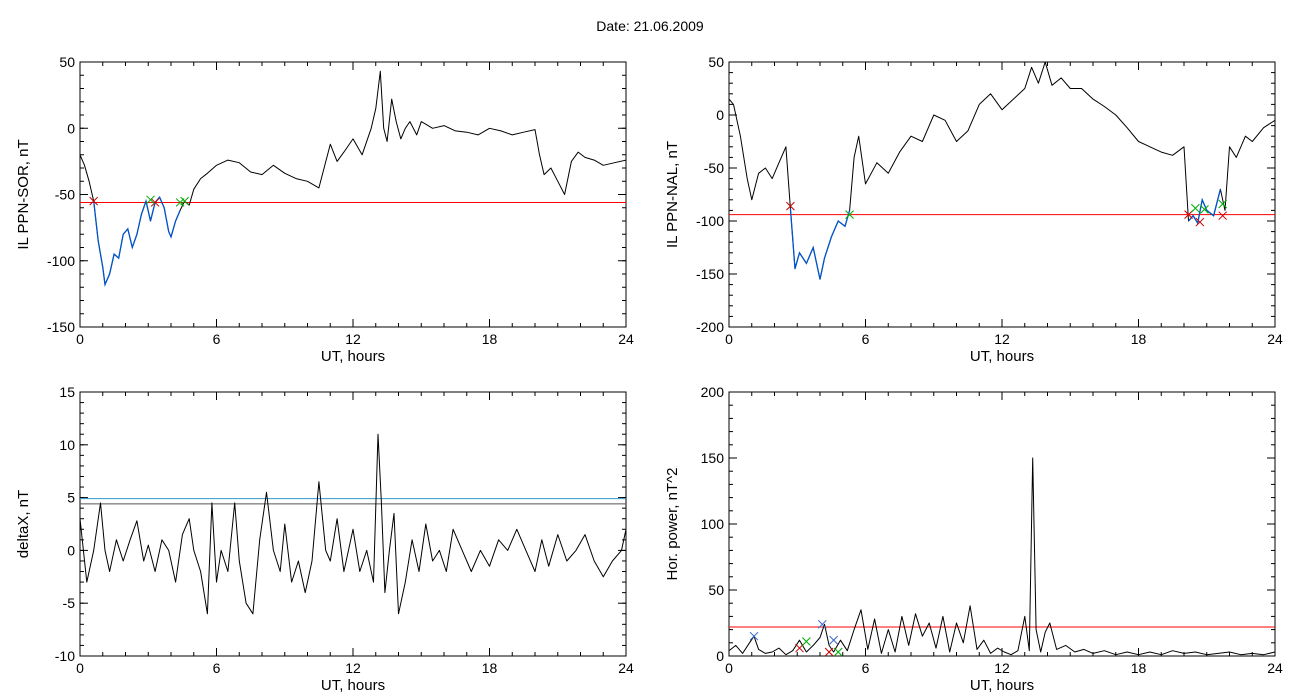 The height and width of the screenshot is (700, 1300). What do you see at coordinates (713, 392) in the screenshot?
I see `y-tick-label: 200` at bounding box center [713, 392].